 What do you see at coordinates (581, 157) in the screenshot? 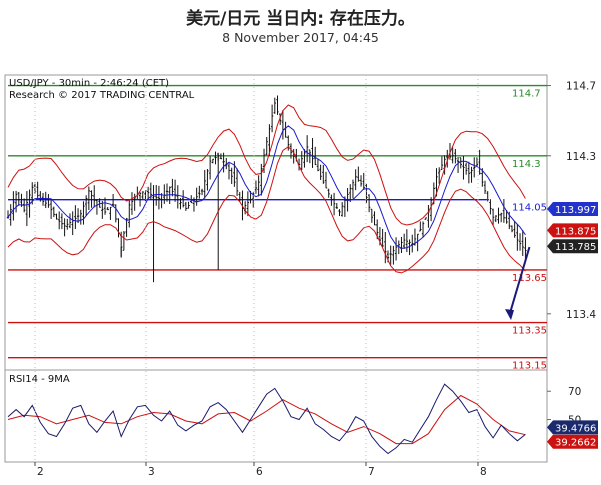
I see `price-y-tick-label: 114.3` at bounding box center [581, 157].